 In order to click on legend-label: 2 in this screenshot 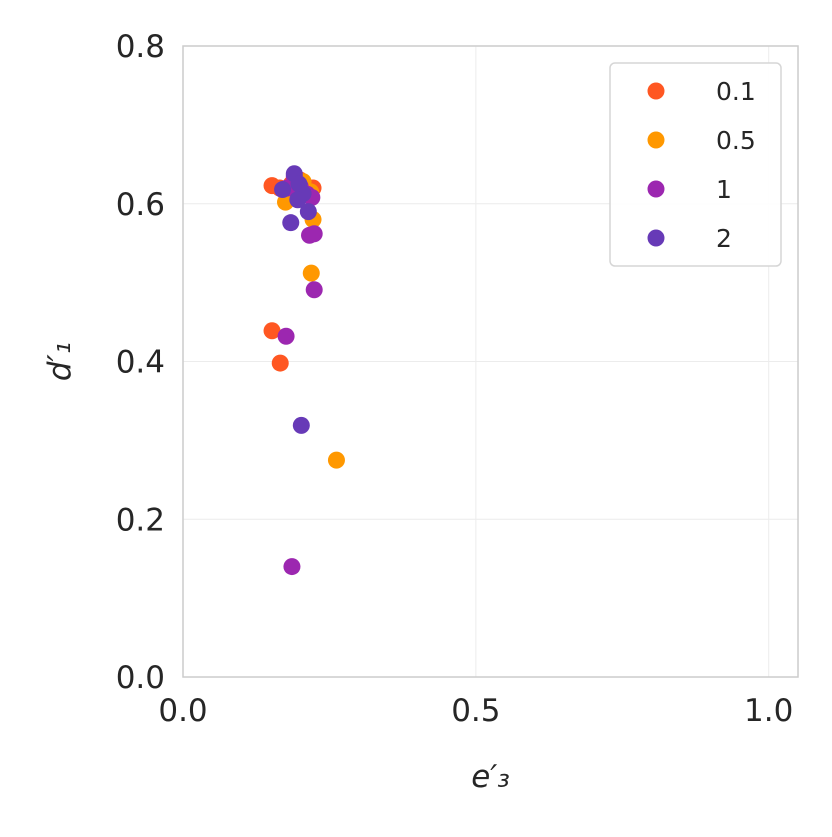, I will do `click(724, 238)`.